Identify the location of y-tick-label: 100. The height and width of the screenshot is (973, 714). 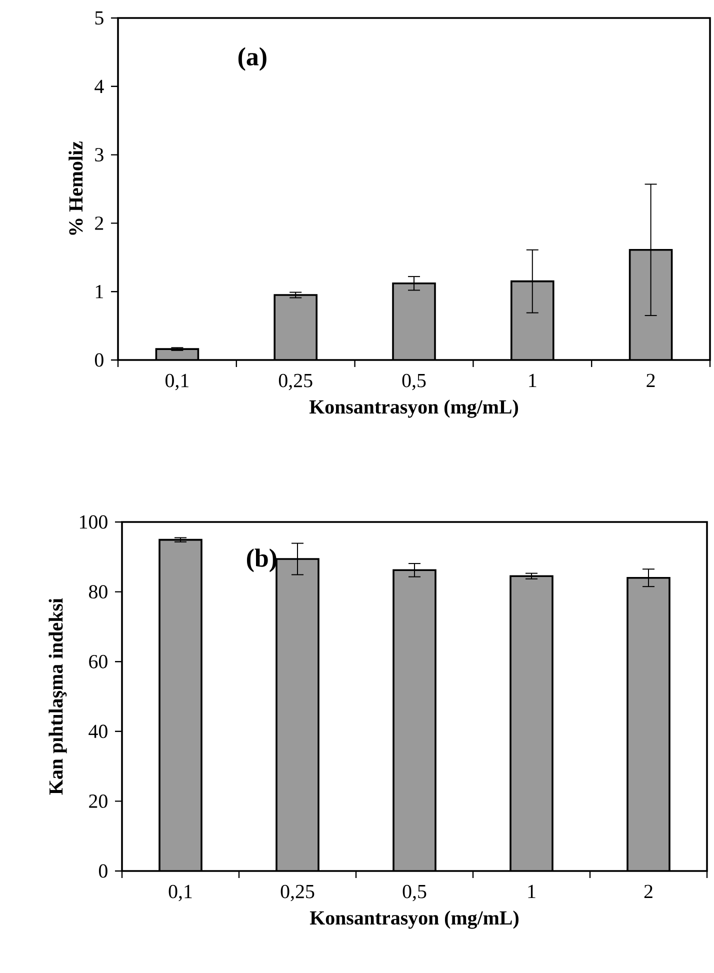
(94, 522).